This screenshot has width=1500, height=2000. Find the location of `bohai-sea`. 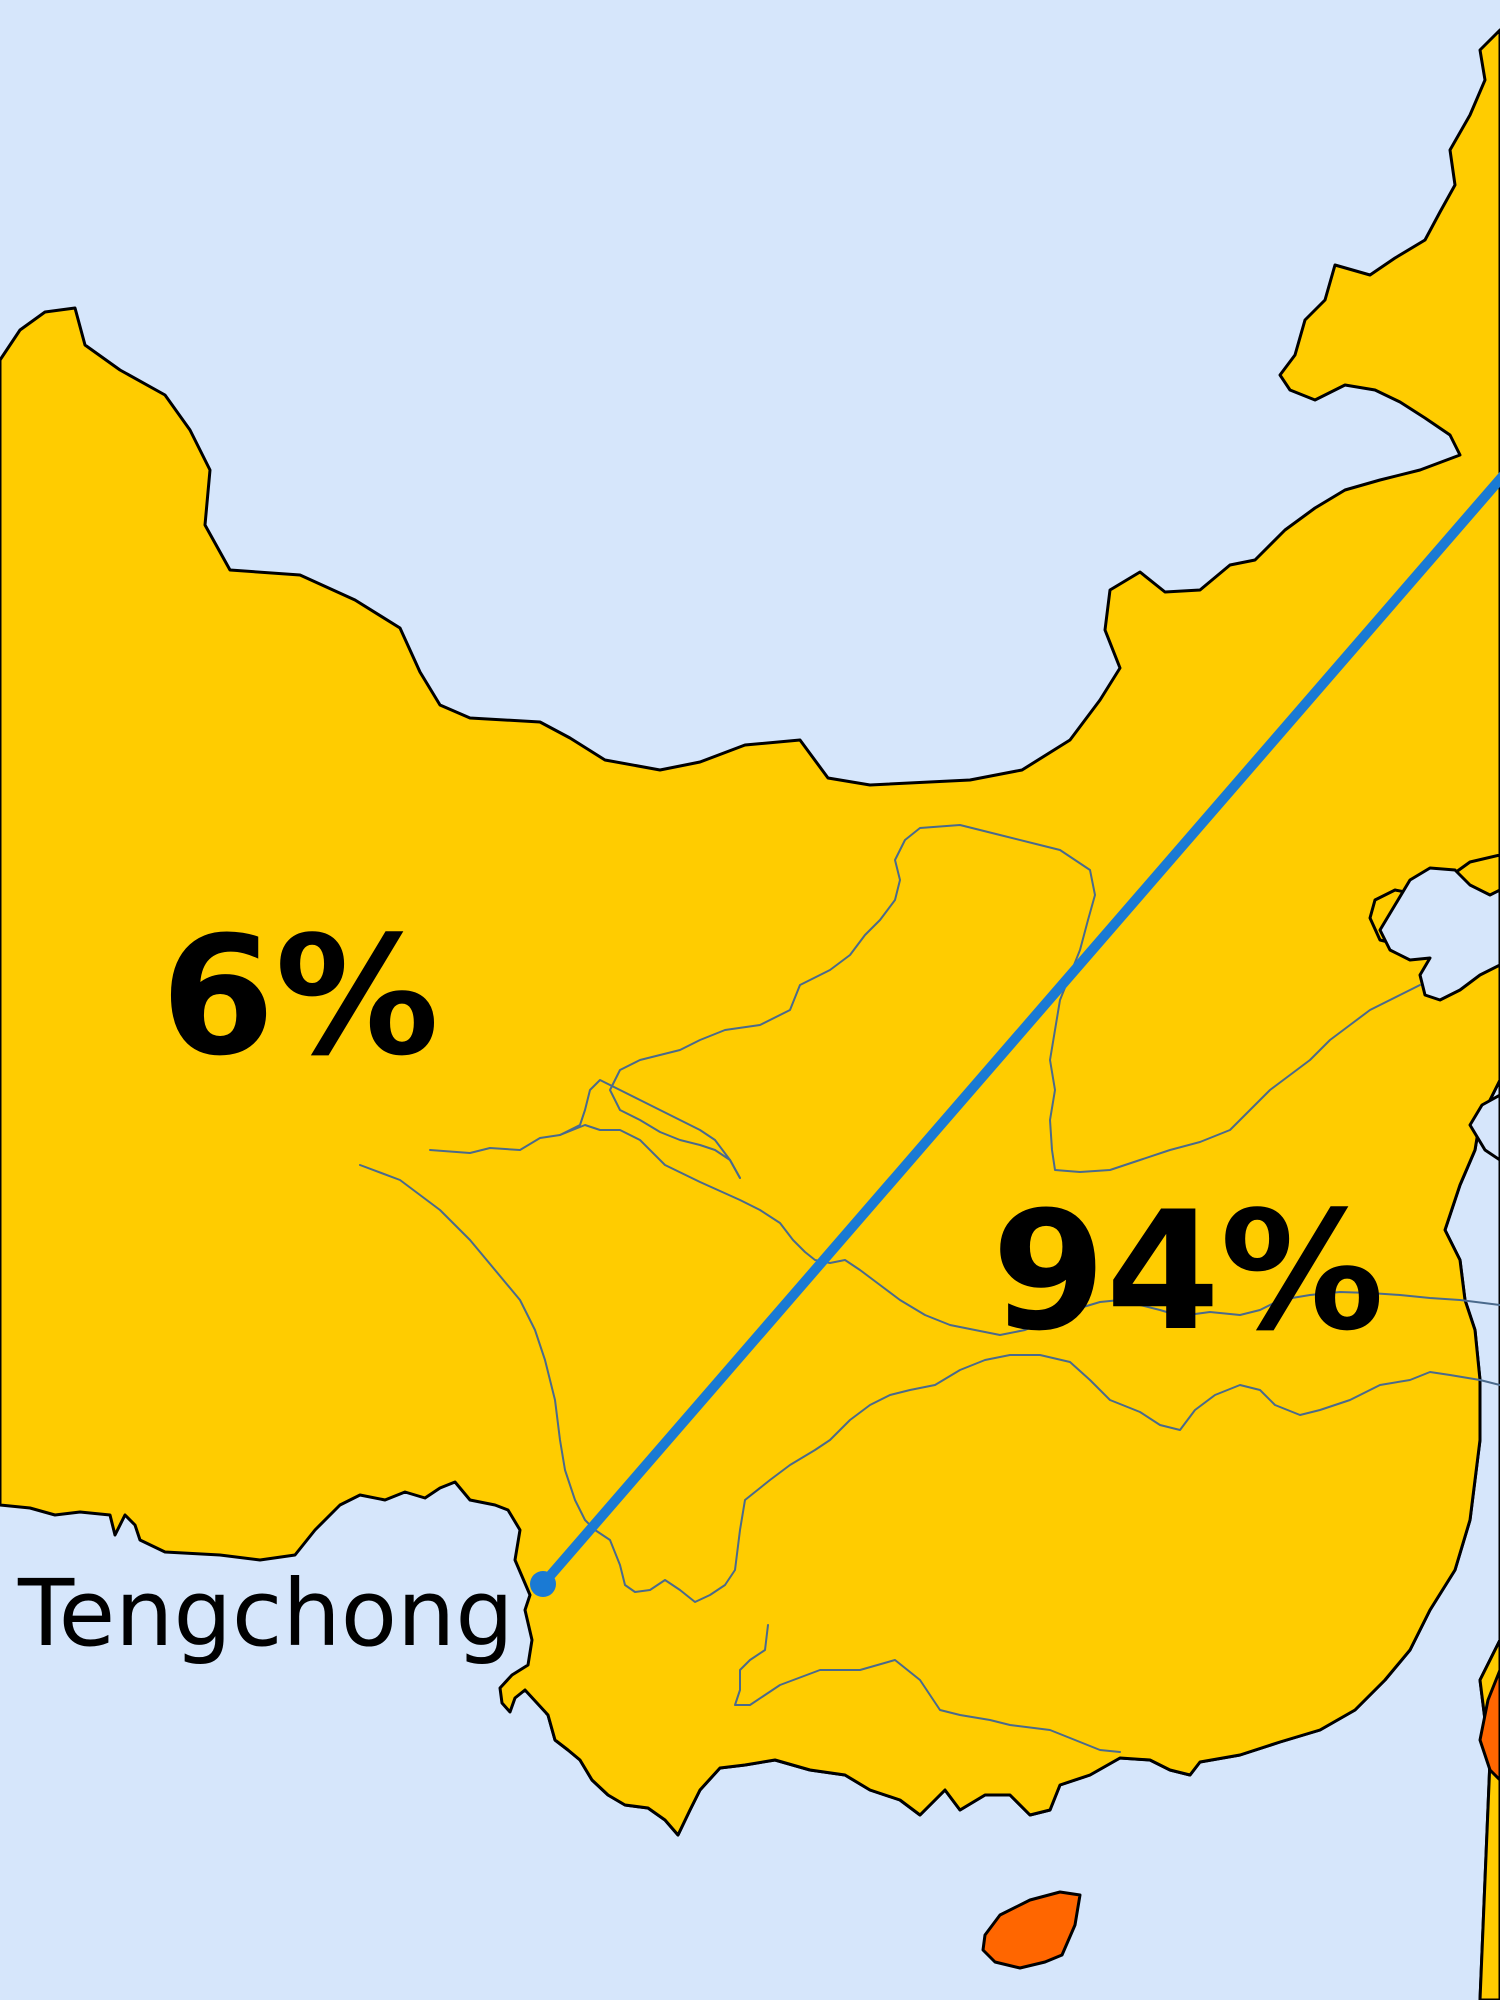

bohai-sea is located at coordinates (1439, 934).